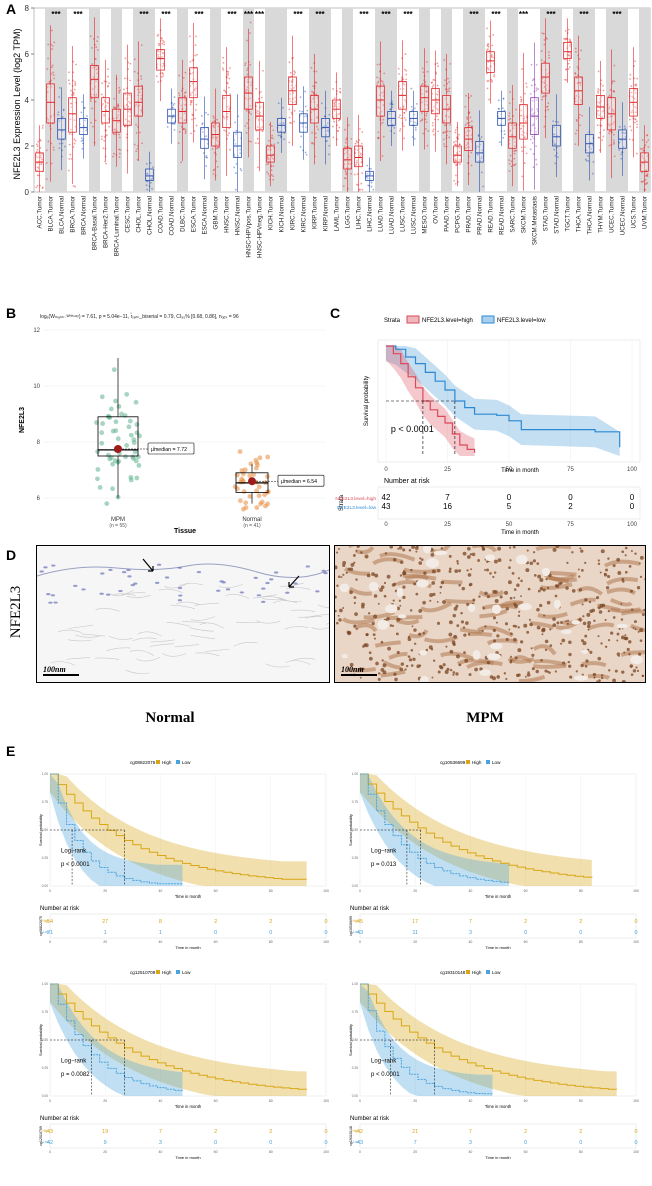 The image size is (652, 1186). What do you see at coordinates (425, 215) in the screenshot?
I see `a-x-tick-label: MESO.Tumor` at bounding box center [425, 215].